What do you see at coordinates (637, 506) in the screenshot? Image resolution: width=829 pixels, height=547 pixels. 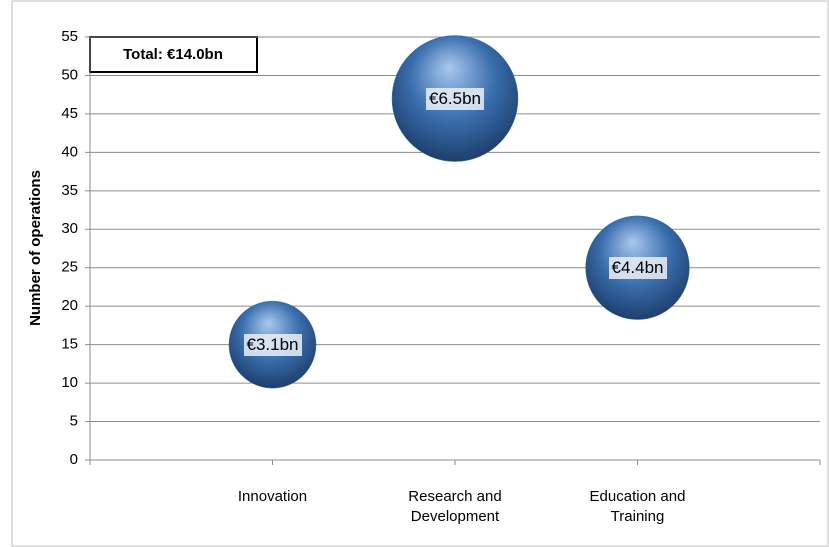 I see `x-tick-label: Education and Training` at bounding box center [637, 506].